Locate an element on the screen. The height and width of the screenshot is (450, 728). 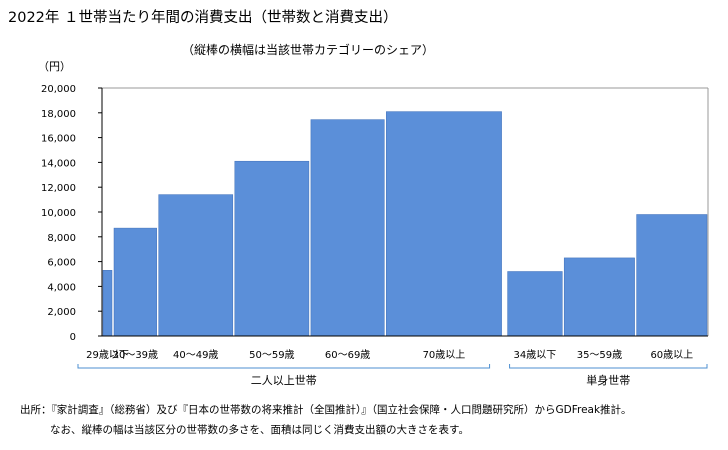
y-tick-label: 14,000 is located at coordinates (58, 163).